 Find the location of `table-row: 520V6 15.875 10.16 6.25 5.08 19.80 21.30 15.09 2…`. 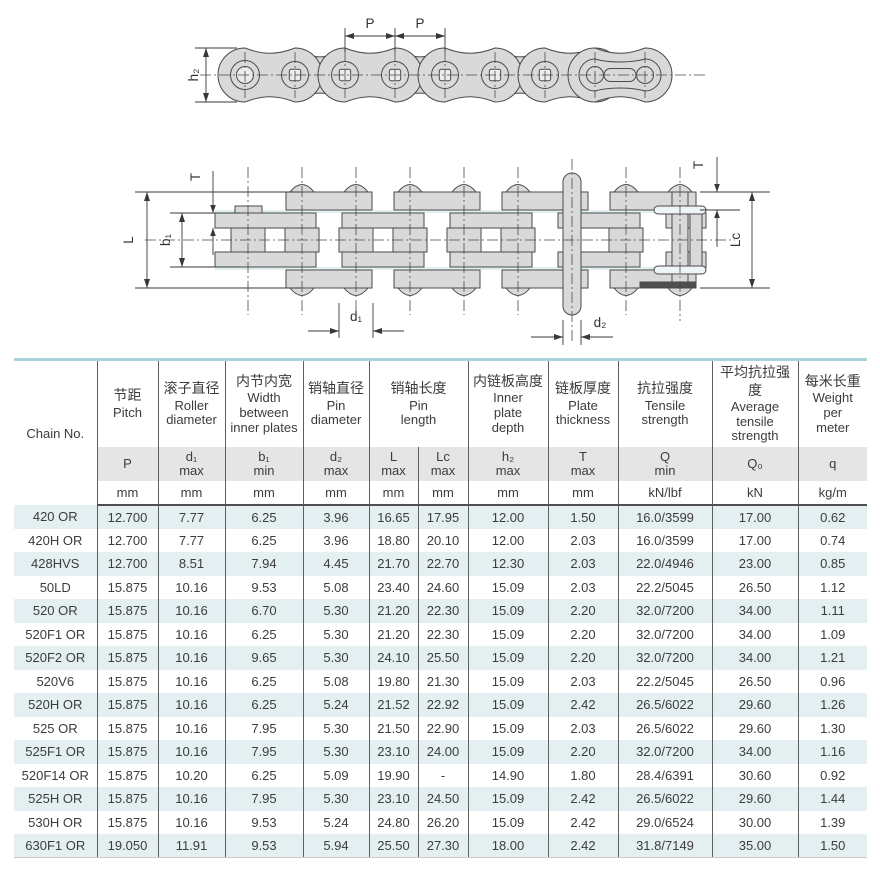

table-row: 520V6 15.875 10.16 6.25 5.08 19.80 21.30 15.09 2… is located at coordinates (440, 681).